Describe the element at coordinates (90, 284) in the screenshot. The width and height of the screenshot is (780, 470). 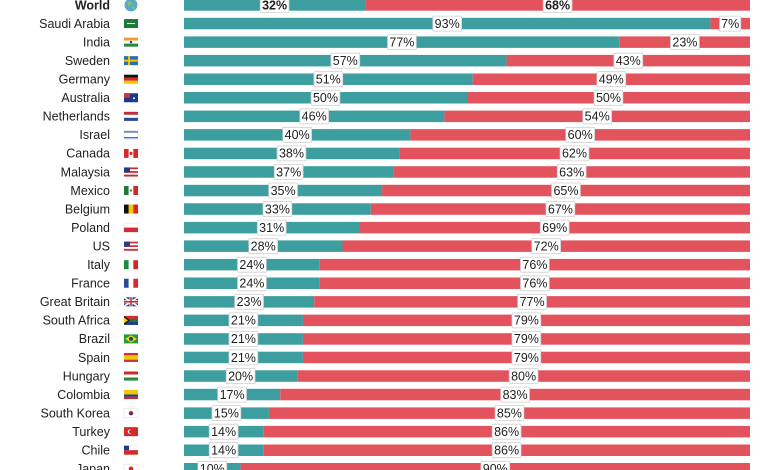
I see `country-label-france: France` at that location.